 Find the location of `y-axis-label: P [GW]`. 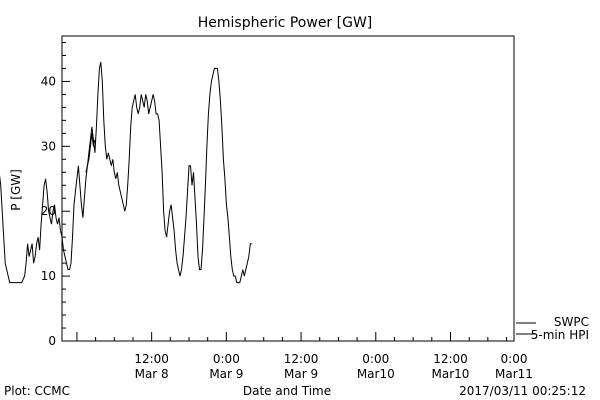

y-axis-label: P [GW] is located at coordinates (16, 190).